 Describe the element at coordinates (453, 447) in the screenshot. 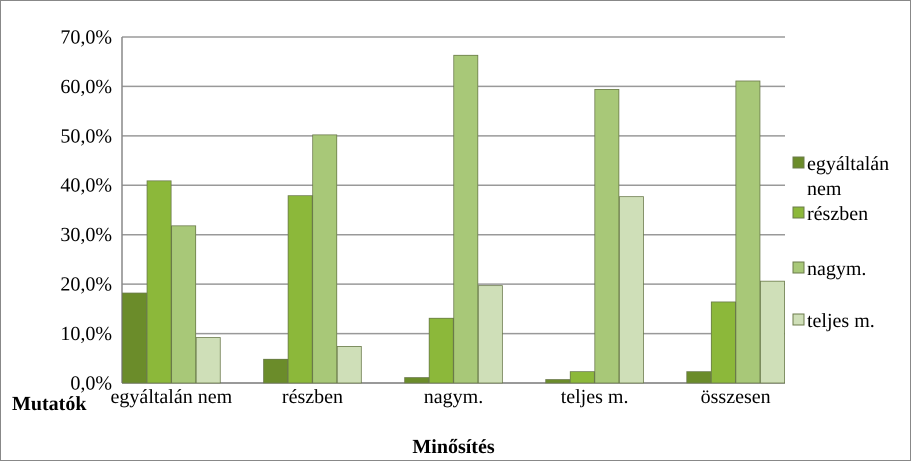

I see `x-axis-title: Minősítés` at that location.